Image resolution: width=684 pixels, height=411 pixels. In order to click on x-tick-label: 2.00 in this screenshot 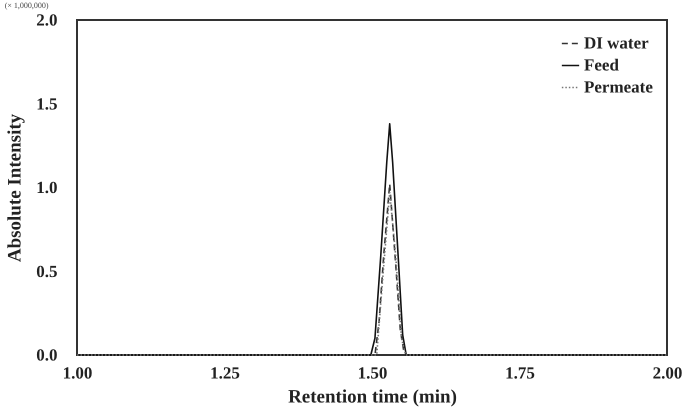, I will do `click(667, 373)`.